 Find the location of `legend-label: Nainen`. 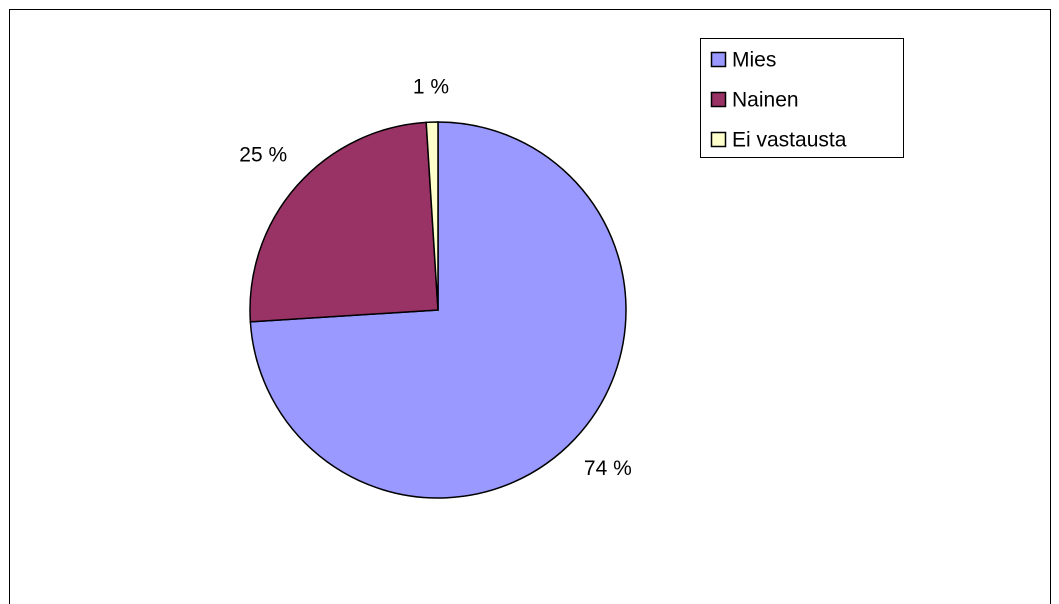

legend-label: Nainen is located at coordinates (765, 100).